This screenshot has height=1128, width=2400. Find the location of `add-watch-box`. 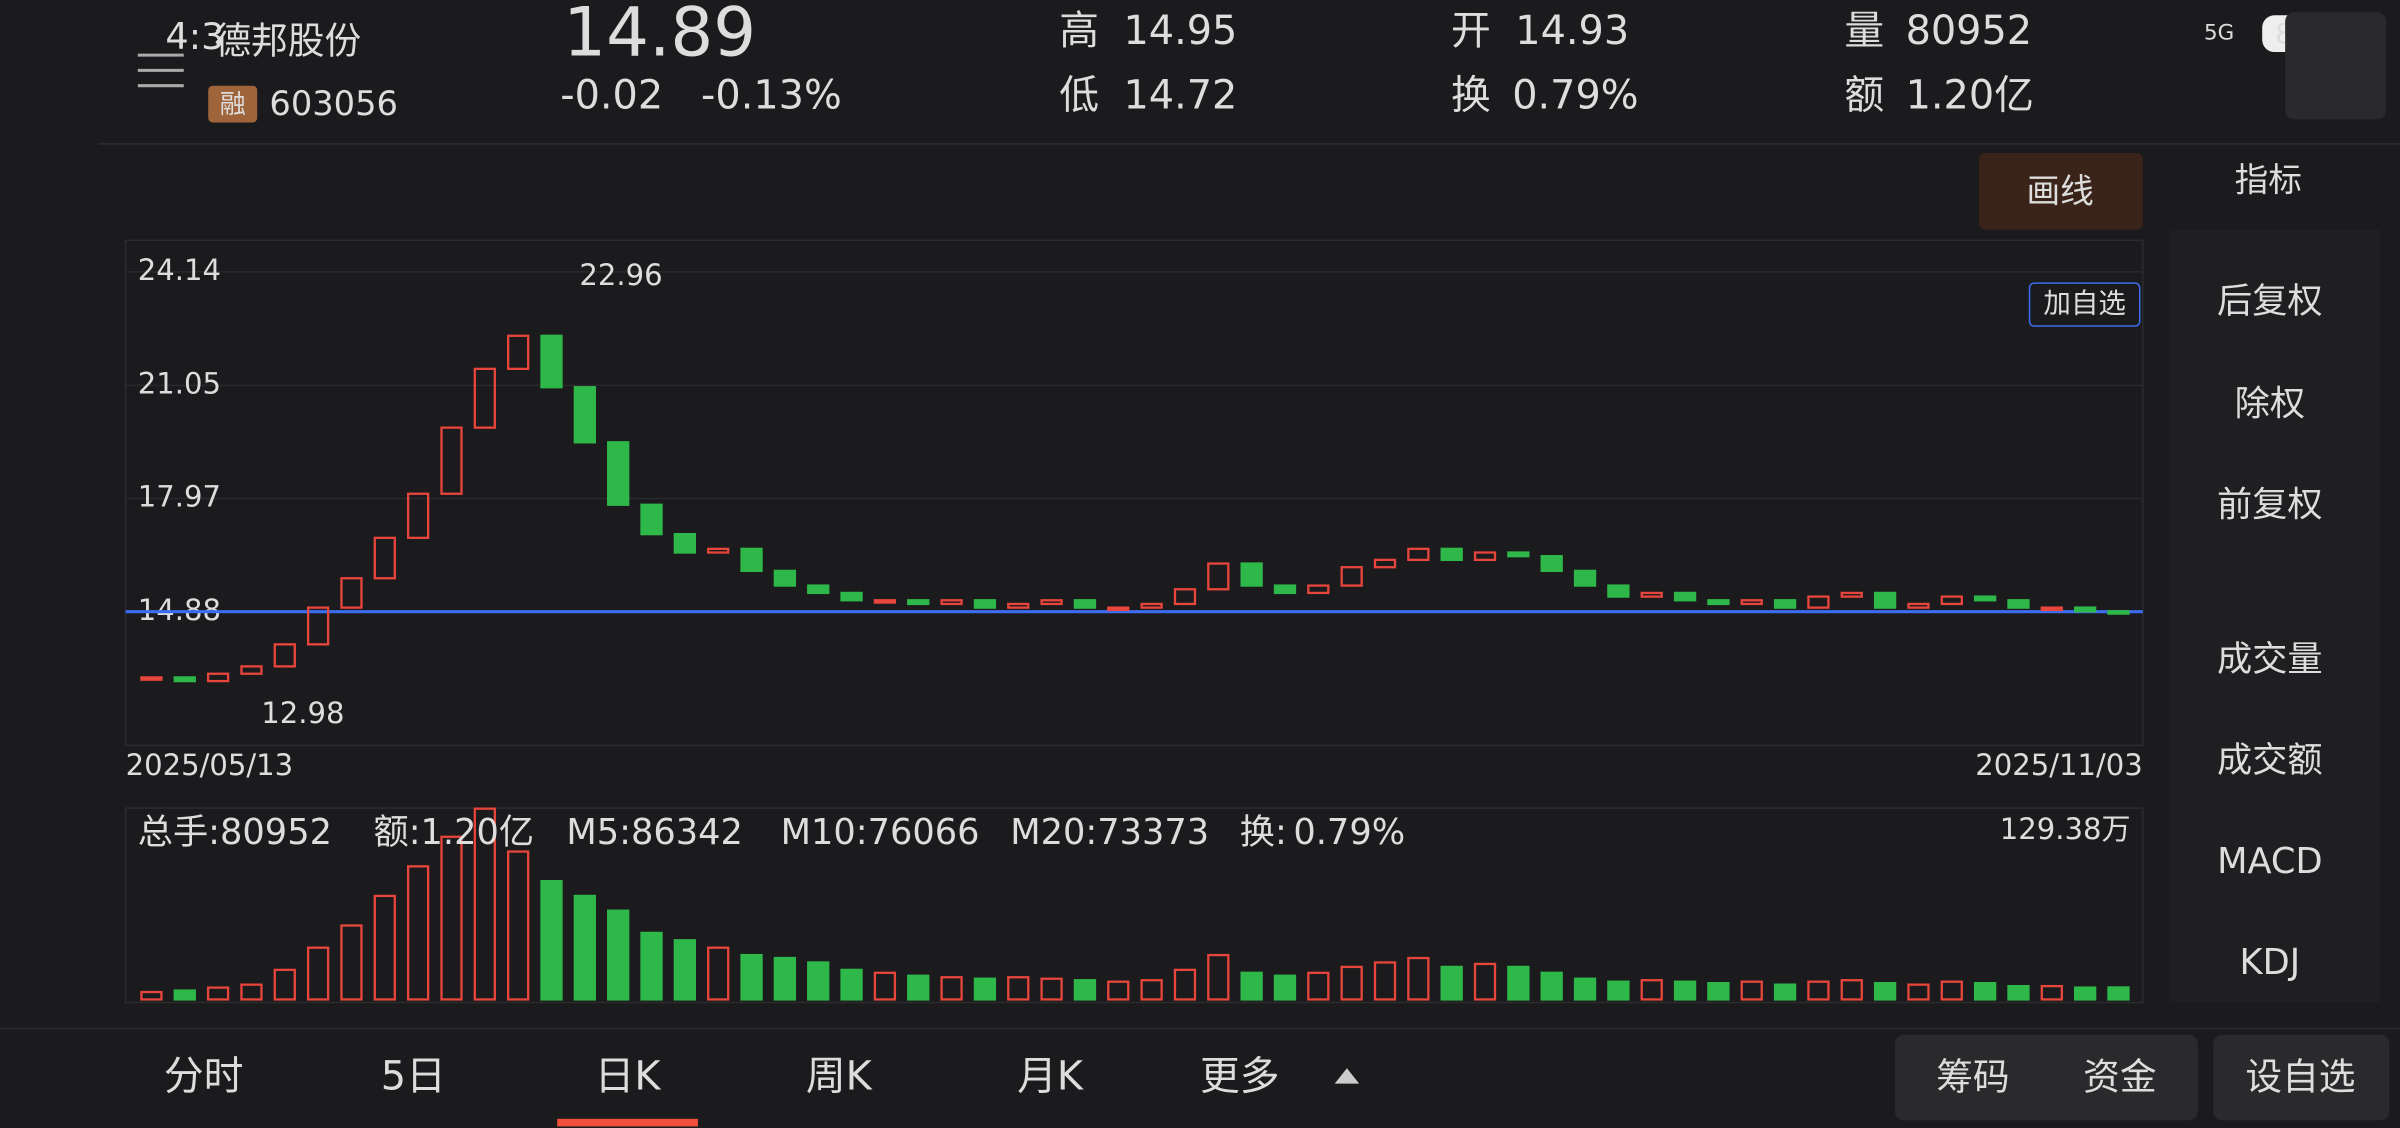

add-watch-box is located at coordinates (2084, 304).